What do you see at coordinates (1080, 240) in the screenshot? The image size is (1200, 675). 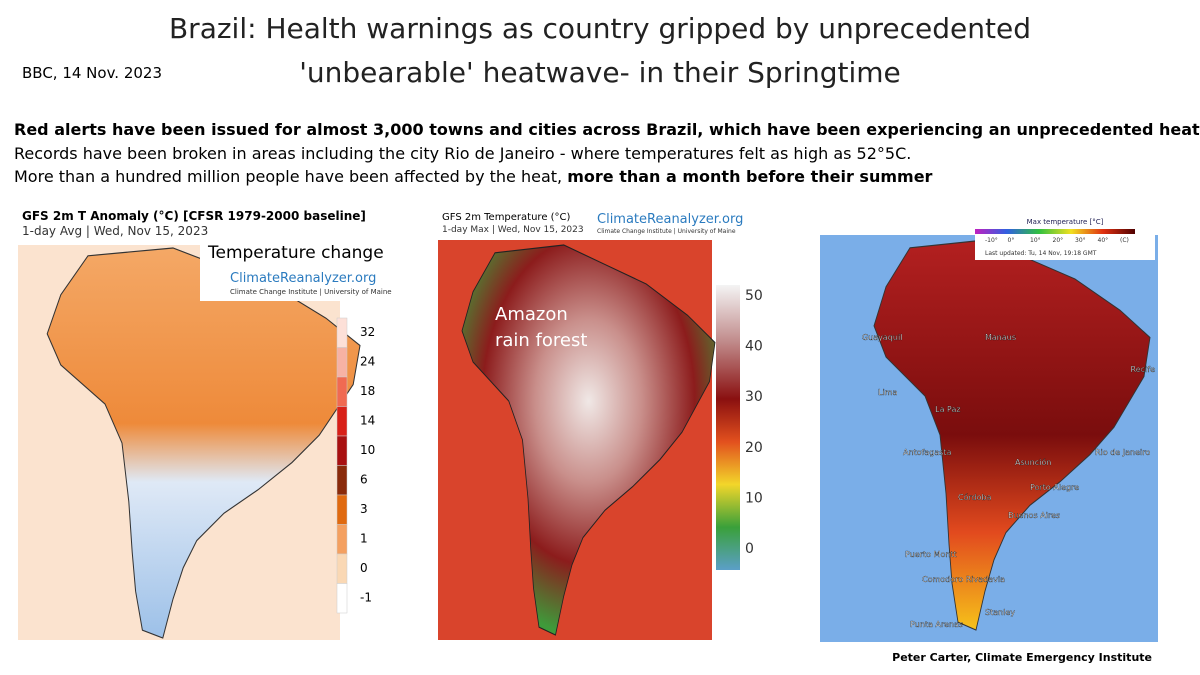 I see `legend-label: 30°` at bounding box center [1080, 240].